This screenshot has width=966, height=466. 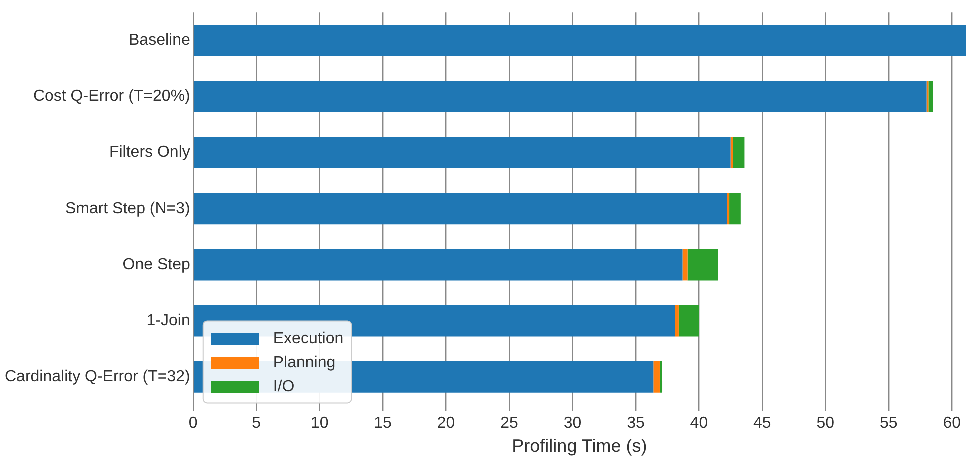 What do you see at coordinates (446, 423) in the screenshot?
I see `x-tick-label: 20` at bounding box center [446, 423].